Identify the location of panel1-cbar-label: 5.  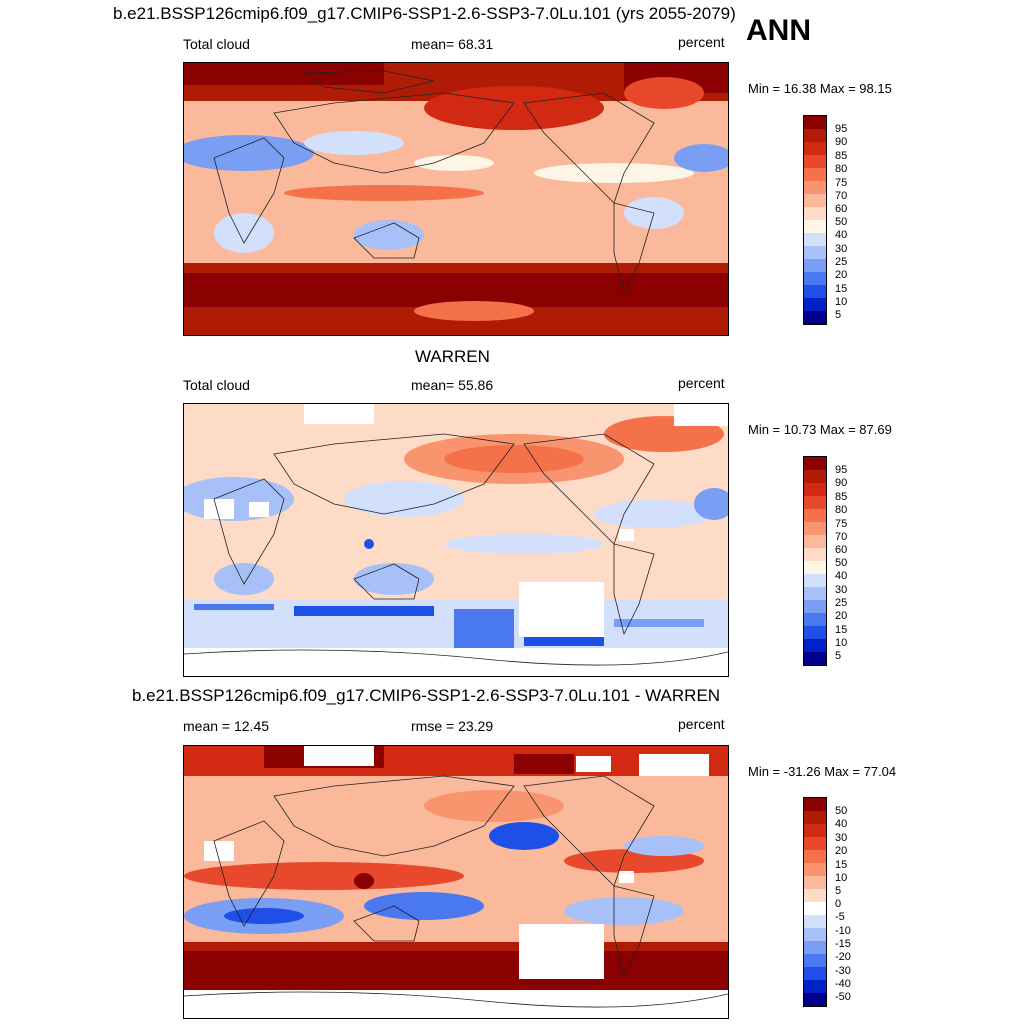
(838, 315).